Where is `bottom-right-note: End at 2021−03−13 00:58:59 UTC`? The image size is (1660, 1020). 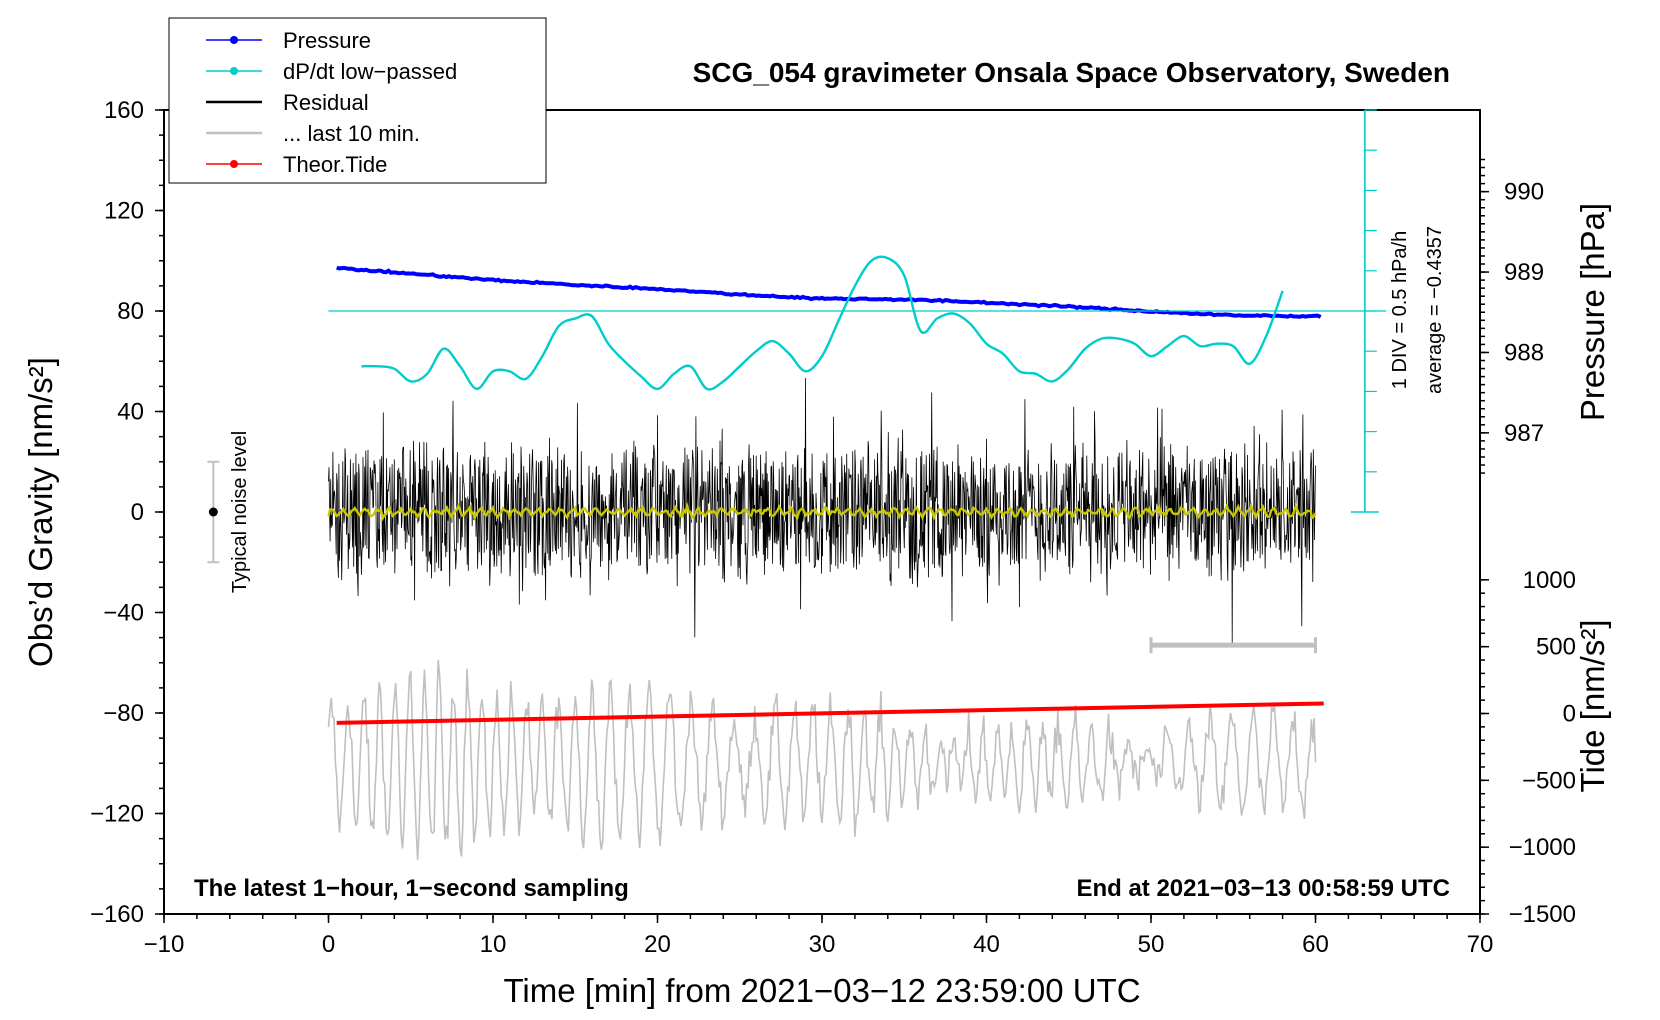 bottom-right-note: End at 2021−03−13 00:58:59 UTC is located at coordinates (1263, 888).